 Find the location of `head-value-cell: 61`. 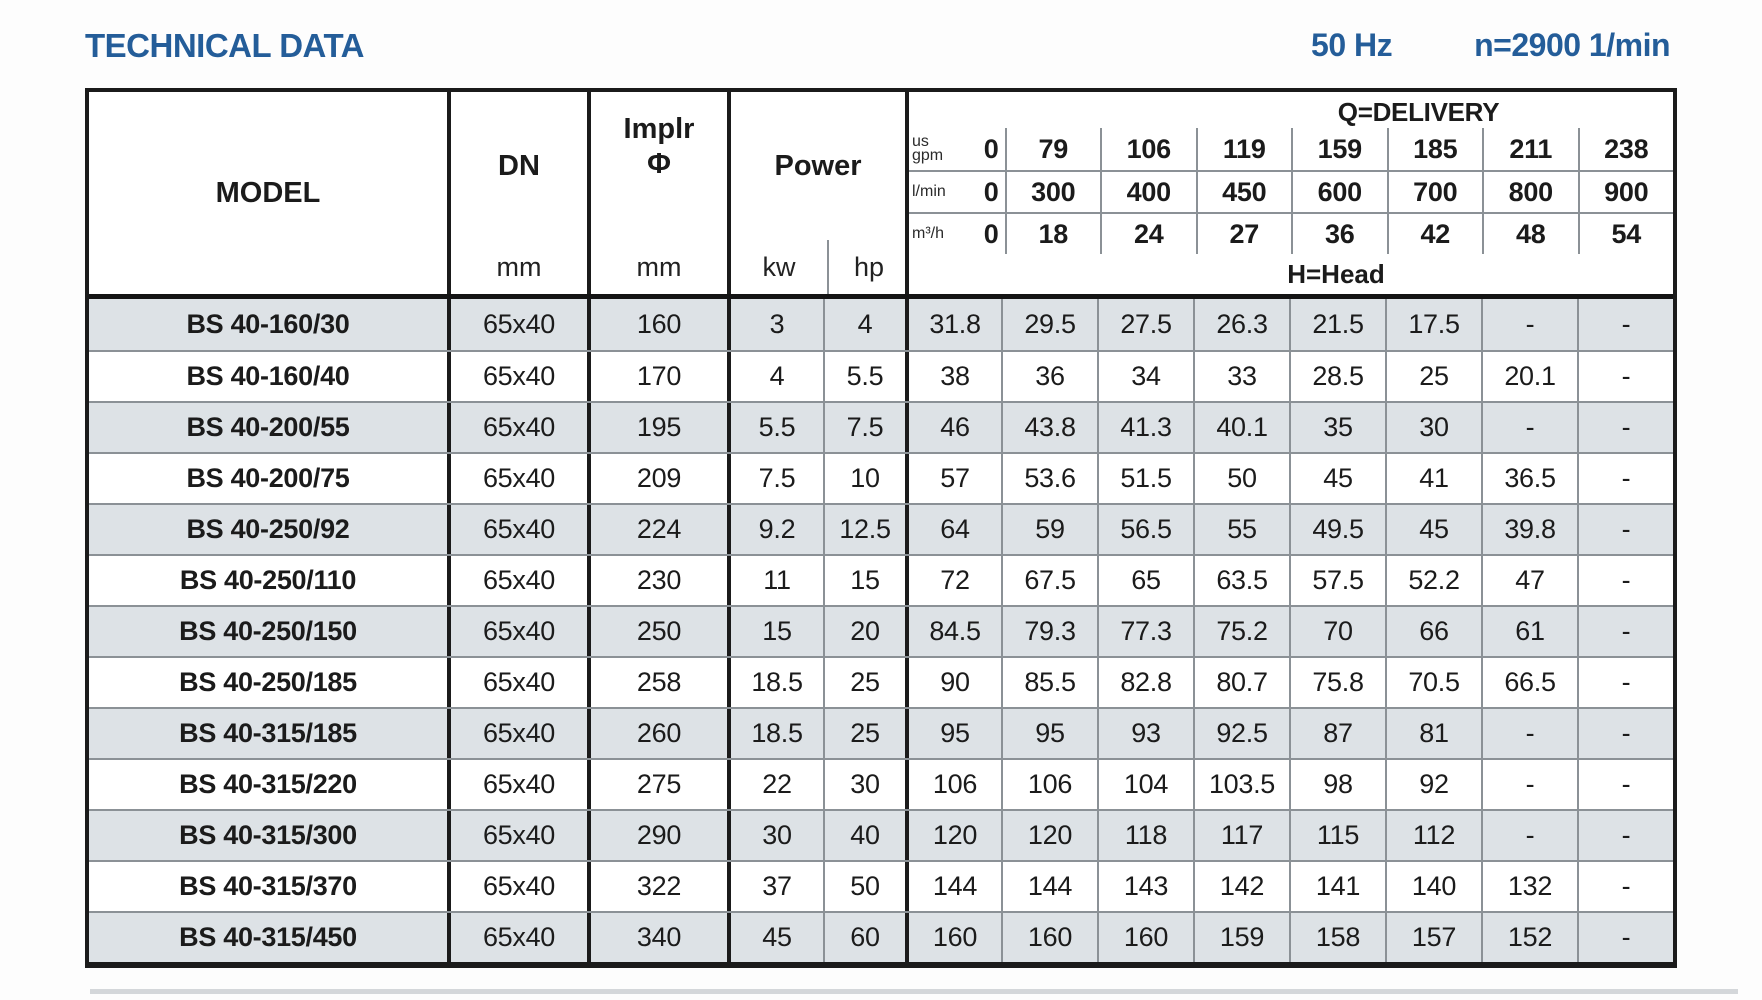

head-value-cell: 61 is located at coordinates (1529, 631).